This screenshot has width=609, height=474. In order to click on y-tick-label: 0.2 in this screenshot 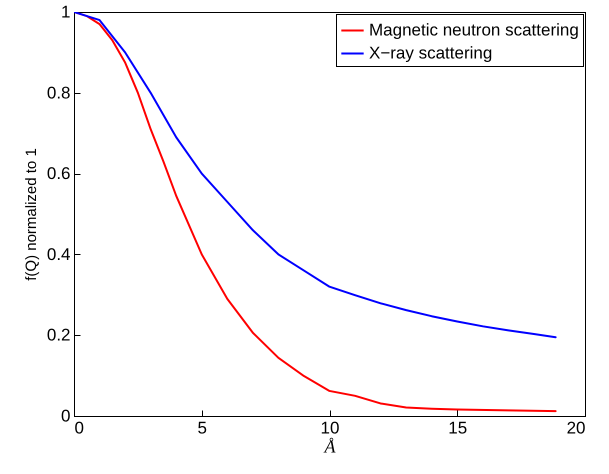, I will do `click(58, 335)`.